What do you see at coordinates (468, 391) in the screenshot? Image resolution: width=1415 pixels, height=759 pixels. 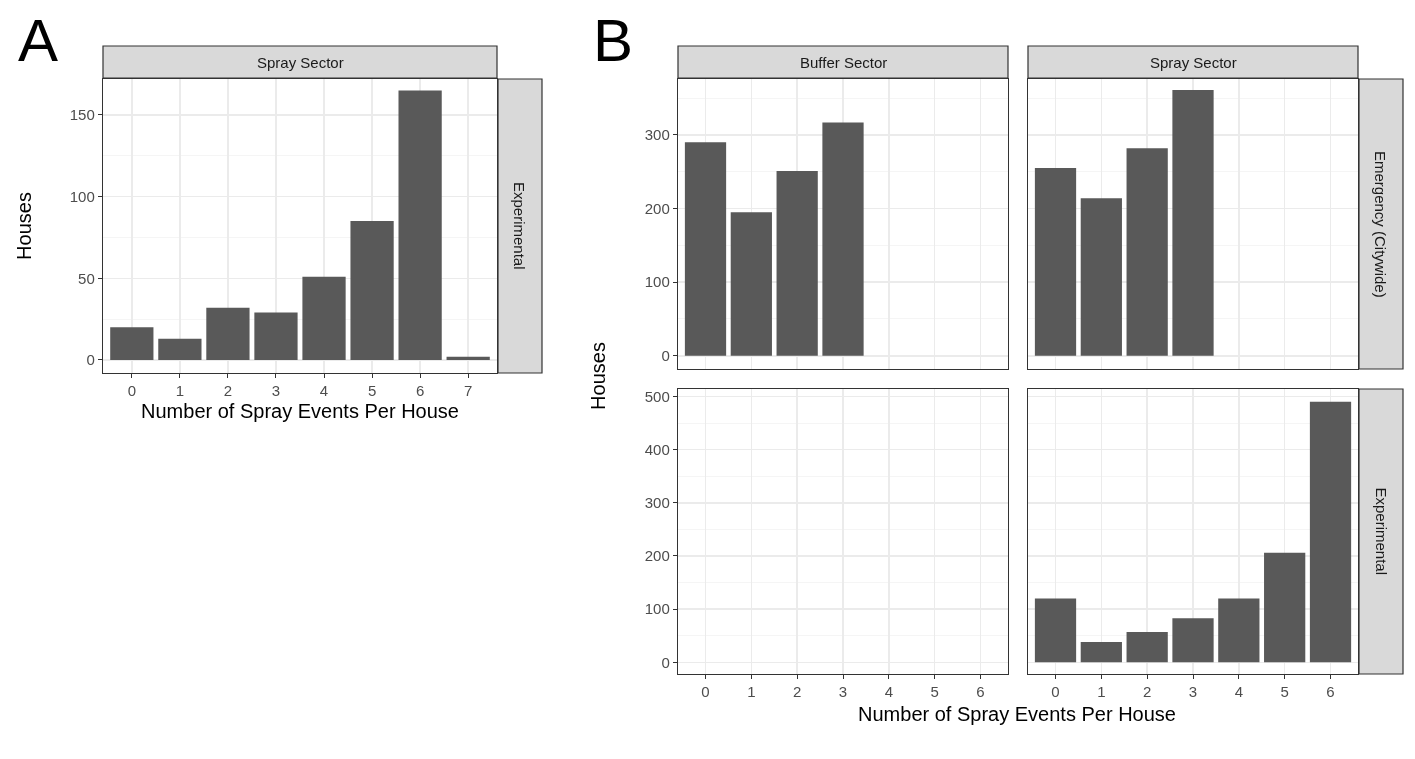 I see `x-tick-label: 7` at bounding box center [468, 391].